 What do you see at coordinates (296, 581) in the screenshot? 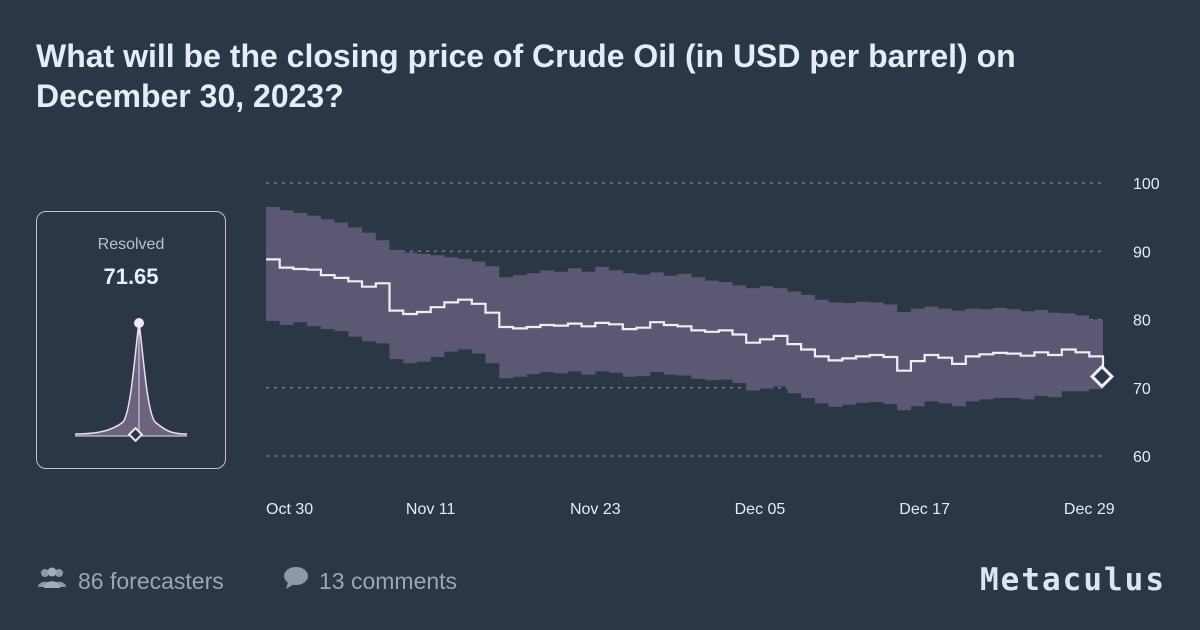
I see `speech-bubble-icon` at bounding box center [296, 581].